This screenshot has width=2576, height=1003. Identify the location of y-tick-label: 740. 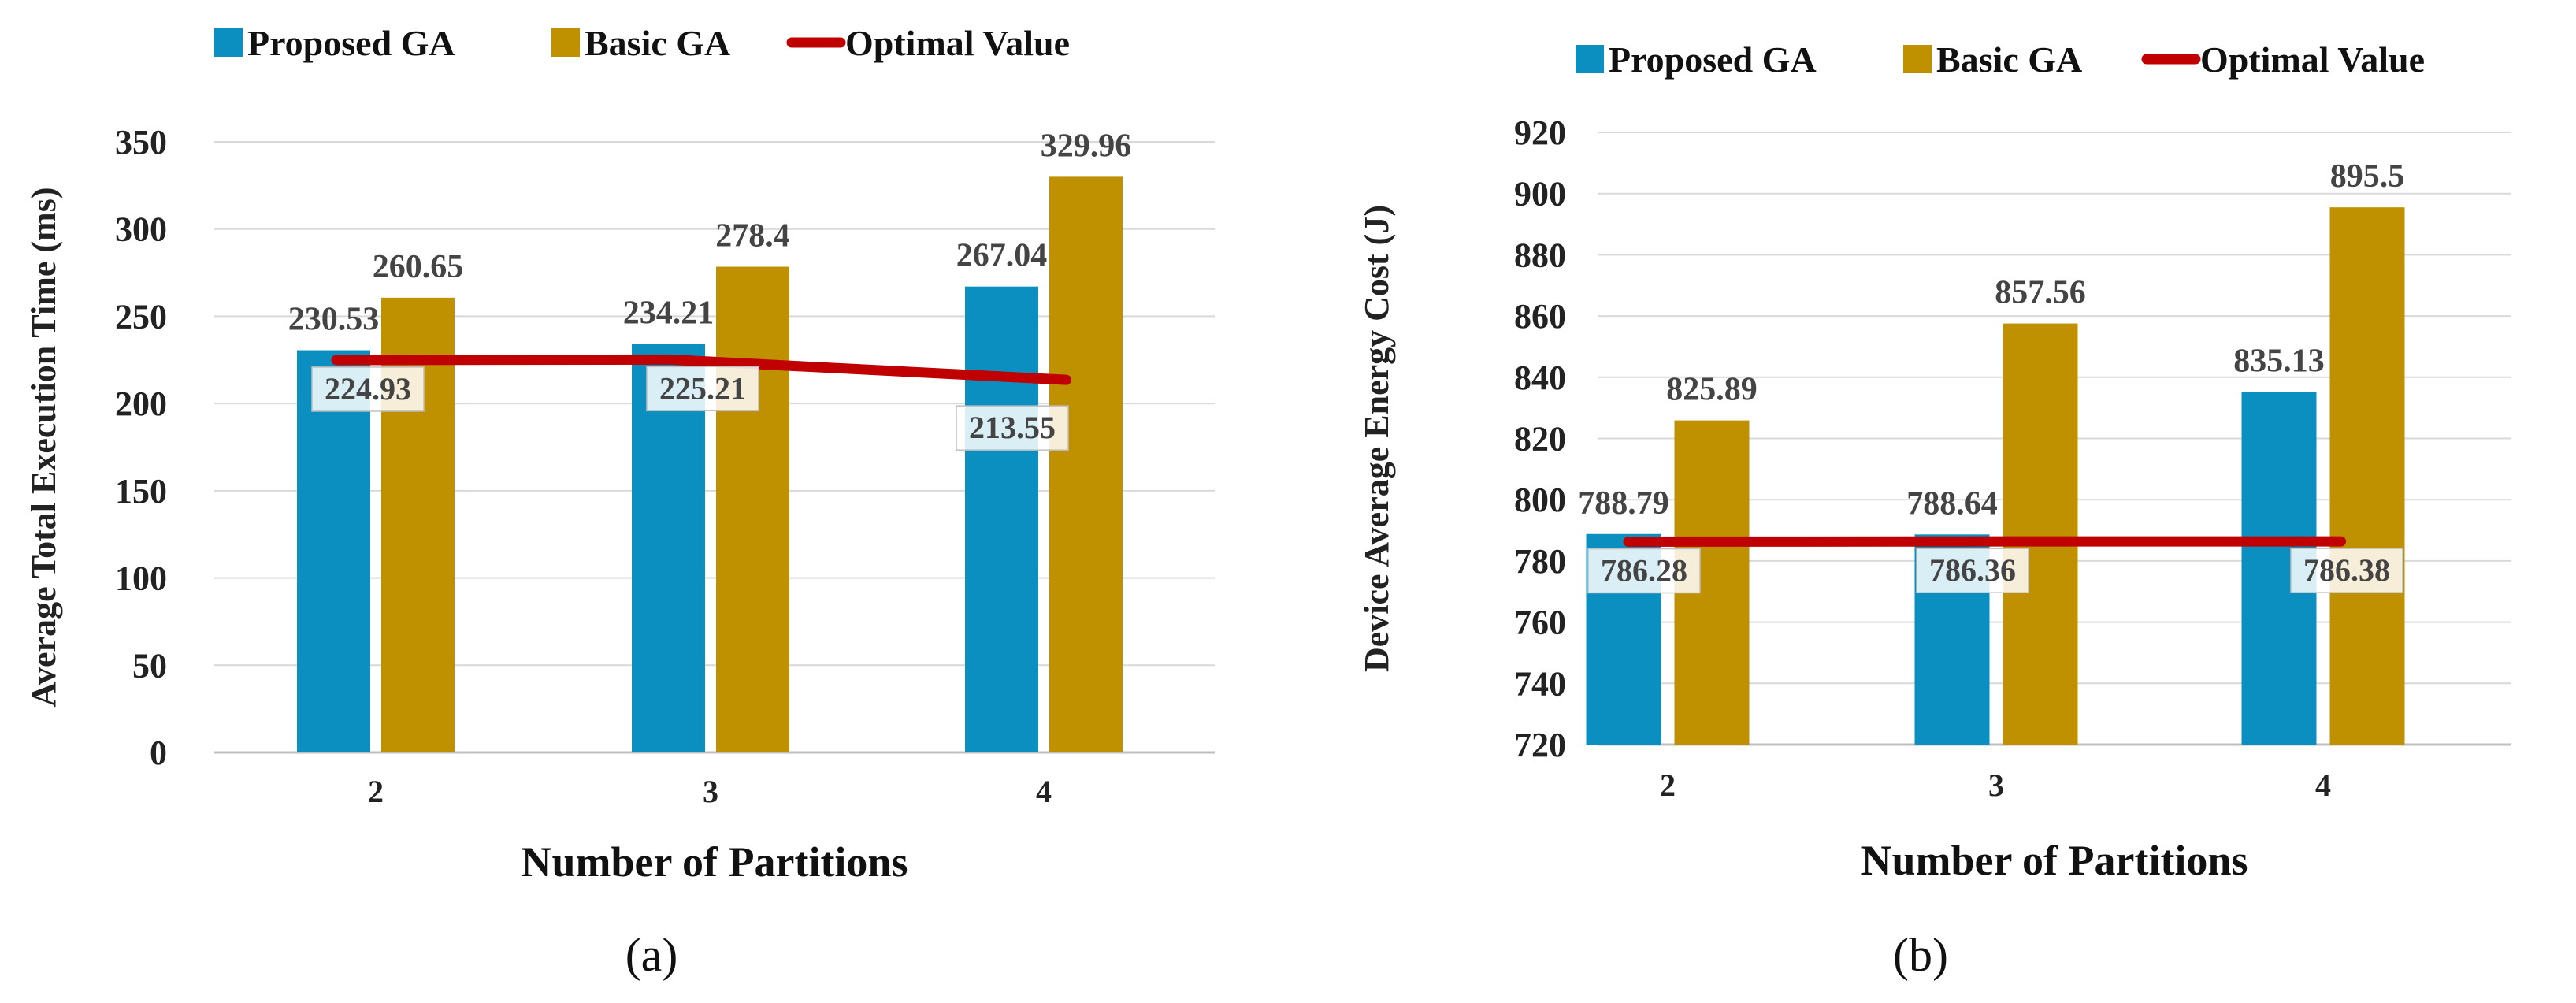
(1540, 683).